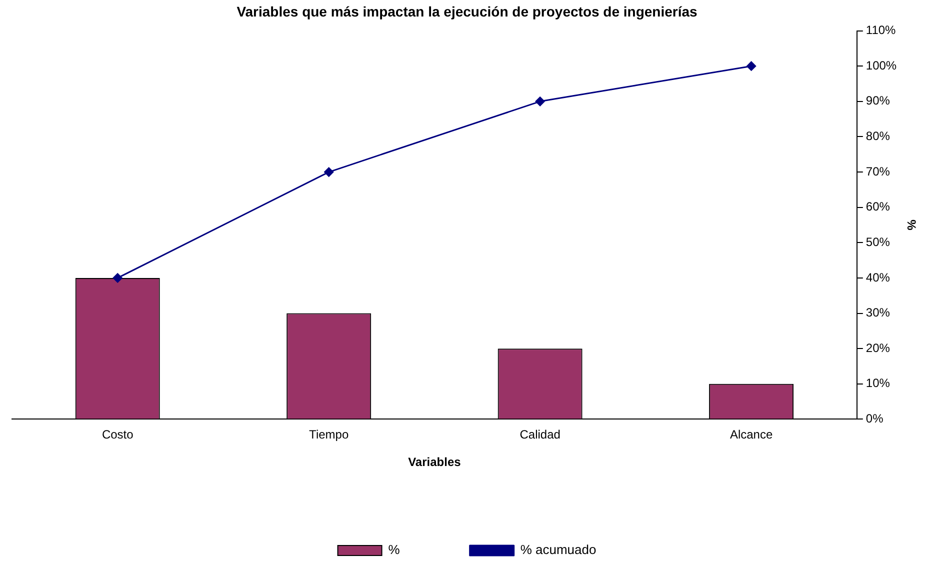 The width and height of the screenshot is (926, 571). Describe the element at coordinates (878, 383) in the screenshot. I see `y-tick-label: 10%` at that location.